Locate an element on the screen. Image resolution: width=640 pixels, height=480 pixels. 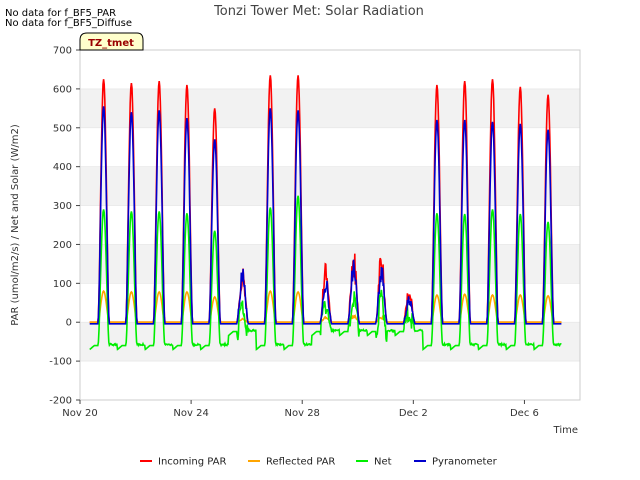
y-axis-label: PAR (umol/m2/s) / Net and Solar (W/m2) is located at coordinates (15, 225).